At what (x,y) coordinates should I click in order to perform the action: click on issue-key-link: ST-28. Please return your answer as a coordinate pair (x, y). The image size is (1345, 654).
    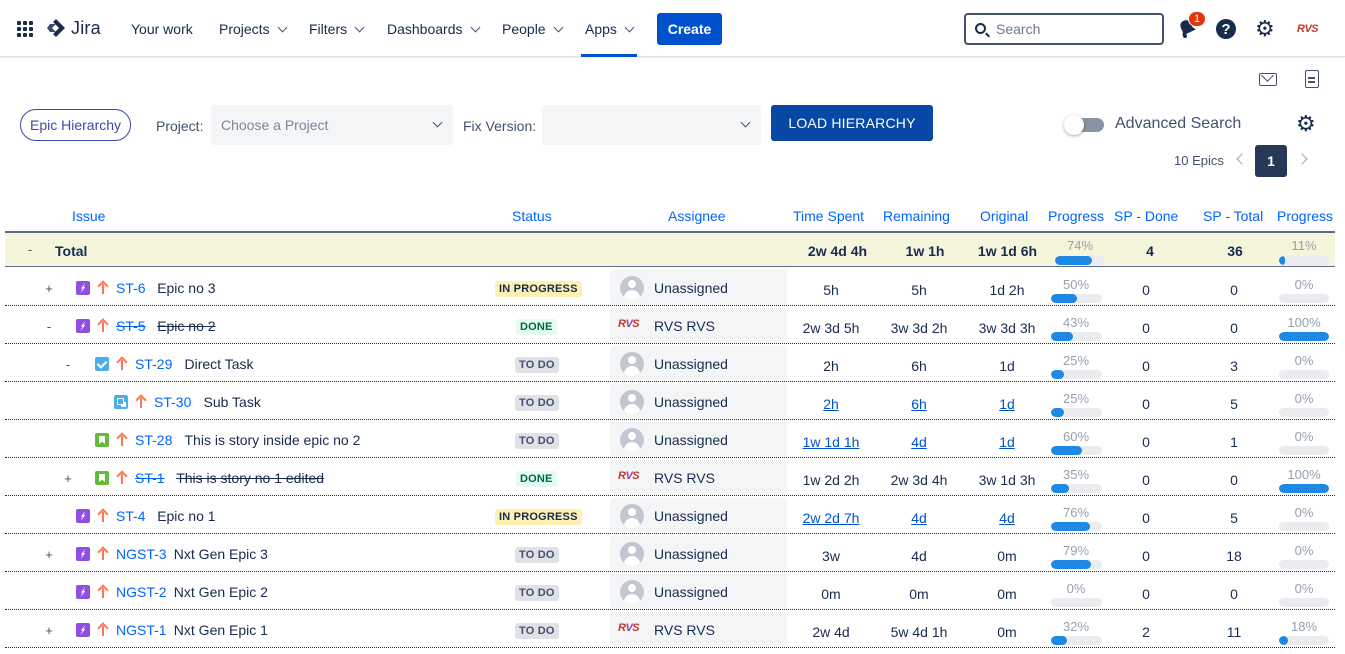
    Looking at the image, I should click on (154, 440).